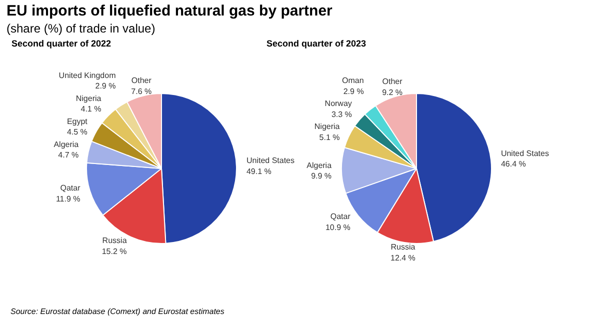 Image resolution: width=600 pixels, height=323 pixels. What do you see at coordinates (77, 121) in the screenshot?
I see `slice-label: Egypt` at bounding box center [77, 121].